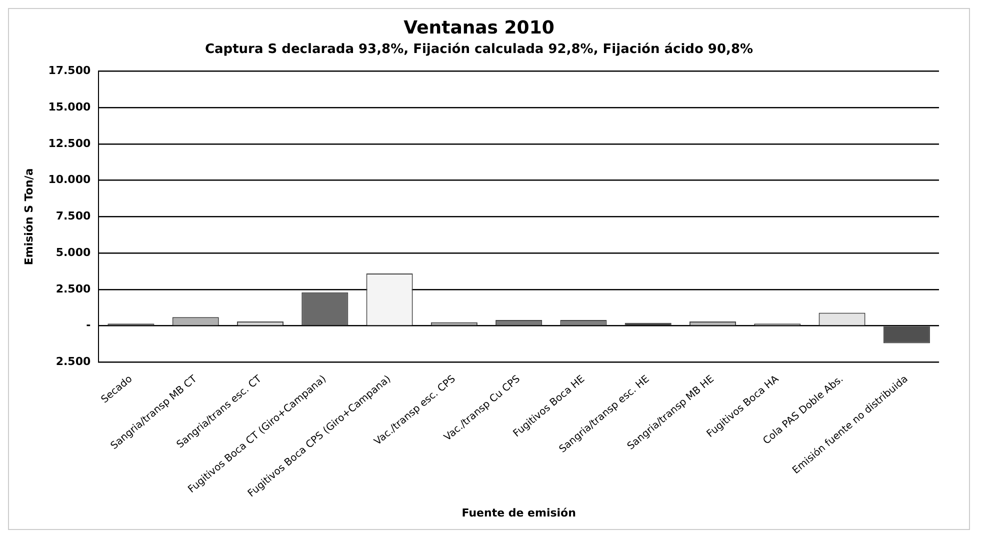  Describe the element at coordinates (88, 325) in the screenshot. I see `y-tick-label: -` at that location.